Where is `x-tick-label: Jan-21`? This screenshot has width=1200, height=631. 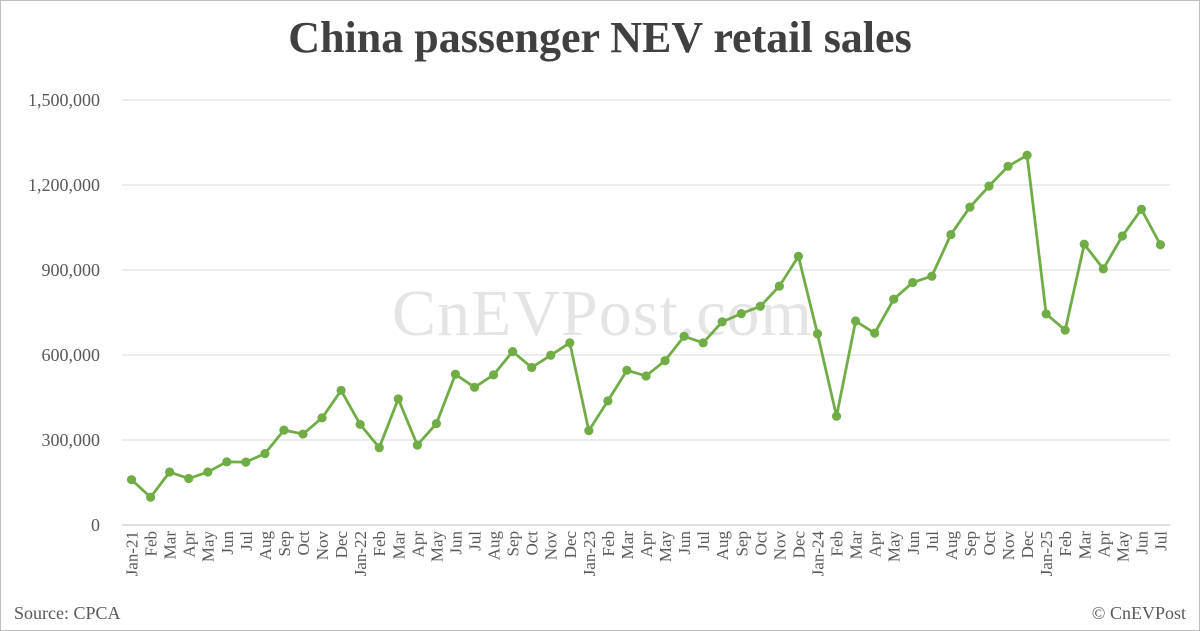 x-tick-label: Jan-21 is located at coordinates (132, 553).